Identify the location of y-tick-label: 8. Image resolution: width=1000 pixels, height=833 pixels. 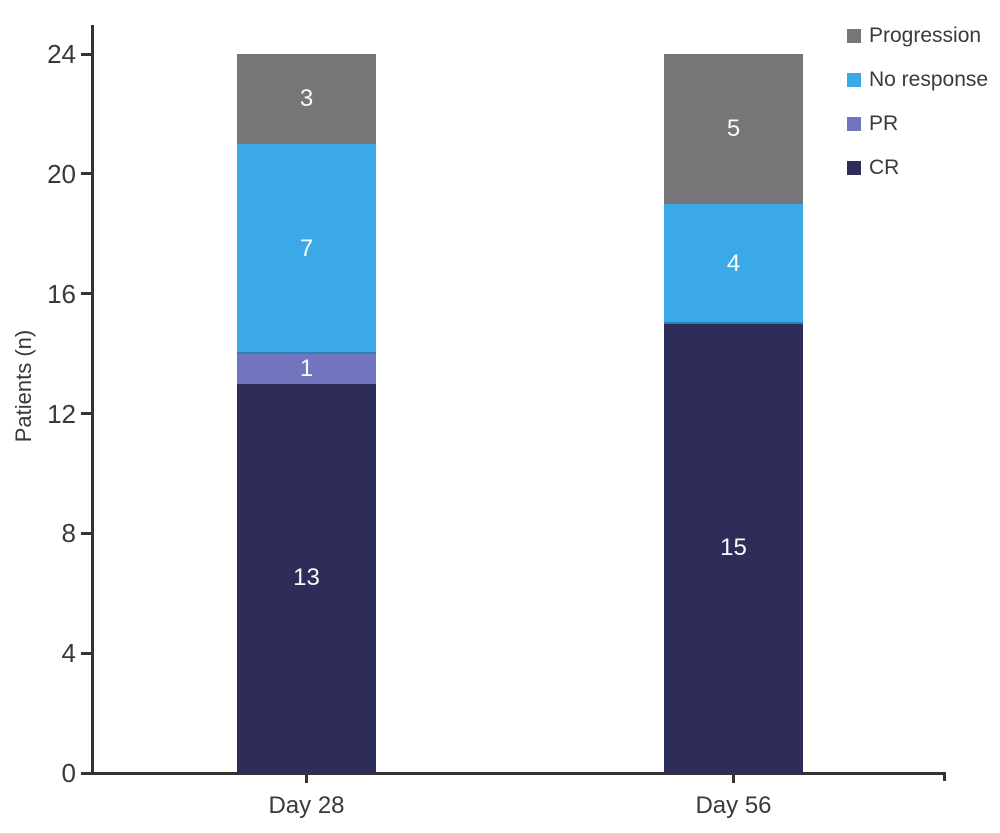
(68, 533).